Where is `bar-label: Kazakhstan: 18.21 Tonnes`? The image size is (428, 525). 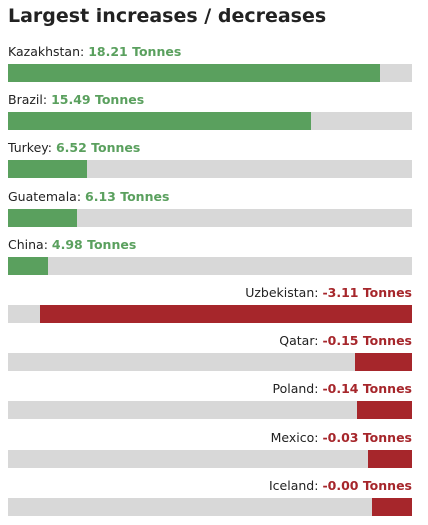 bar-label: Kazakhstan: 18.21 Tonnes is located at coordinates (94, 52).